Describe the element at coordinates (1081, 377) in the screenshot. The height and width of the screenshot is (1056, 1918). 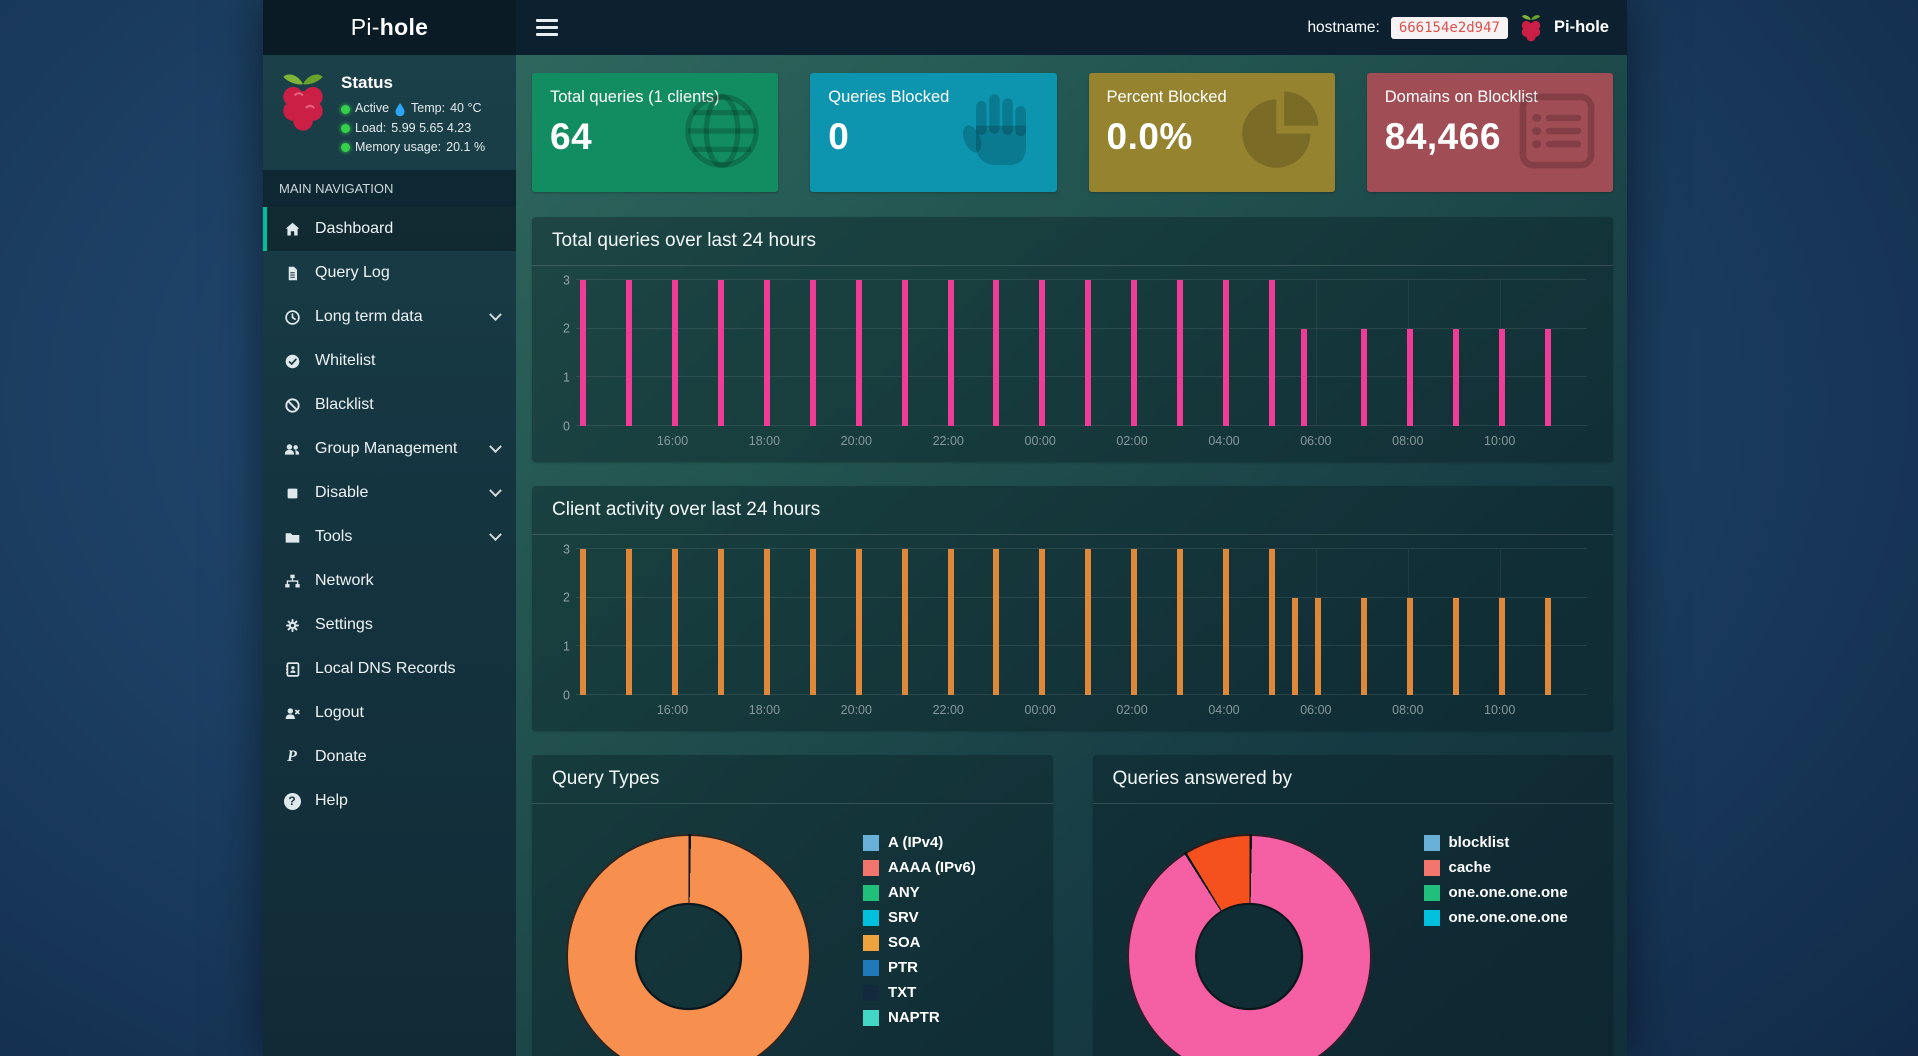
I see `gridline` at that location.